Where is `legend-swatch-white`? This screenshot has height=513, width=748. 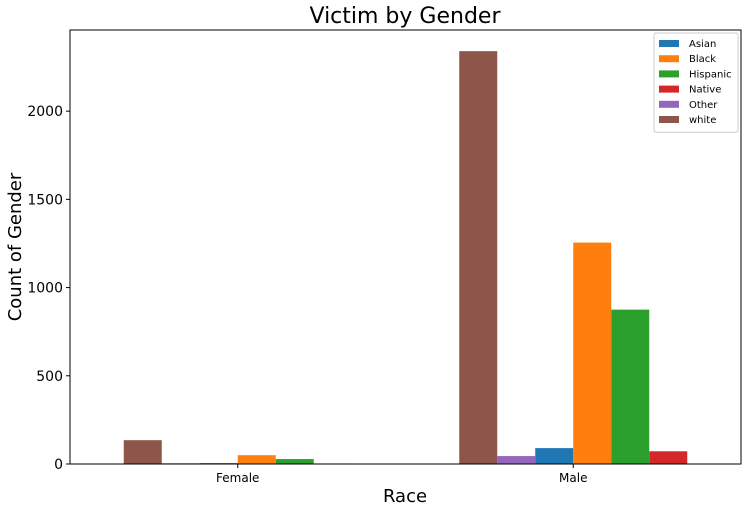
legend-swatch-white is located at coordinates (669, 119).